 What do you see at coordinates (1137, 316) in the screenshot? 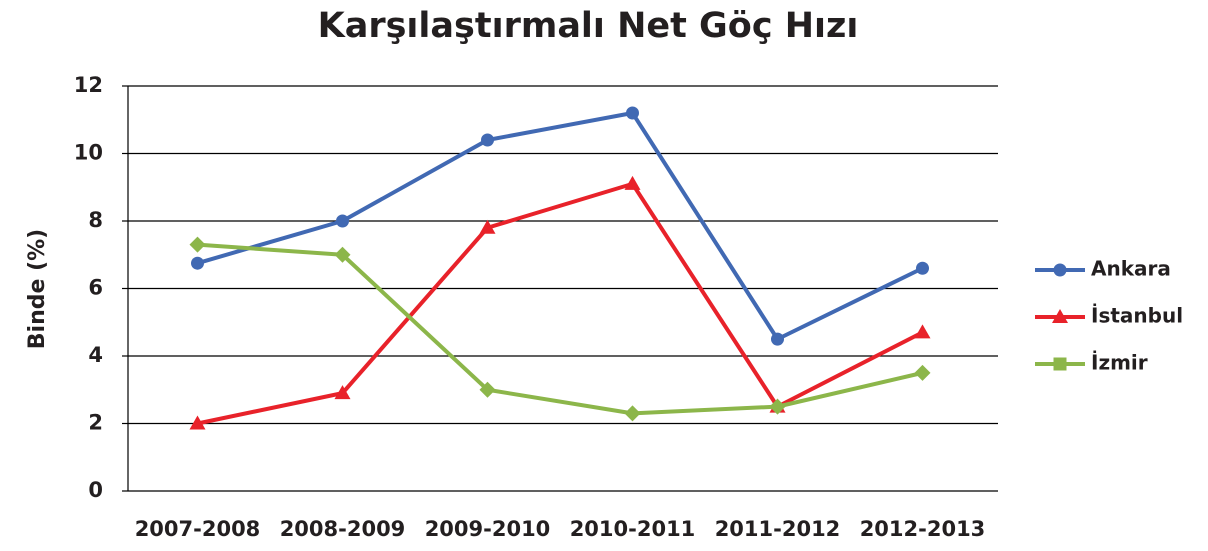
I see `legend-label: İstanbul` at bounding box center [1137, 316].